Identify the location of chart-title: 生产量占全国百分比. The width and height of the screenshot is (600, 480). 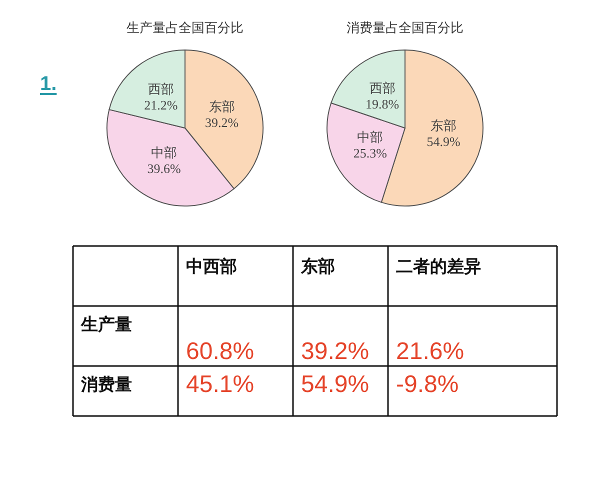
(185, 27).